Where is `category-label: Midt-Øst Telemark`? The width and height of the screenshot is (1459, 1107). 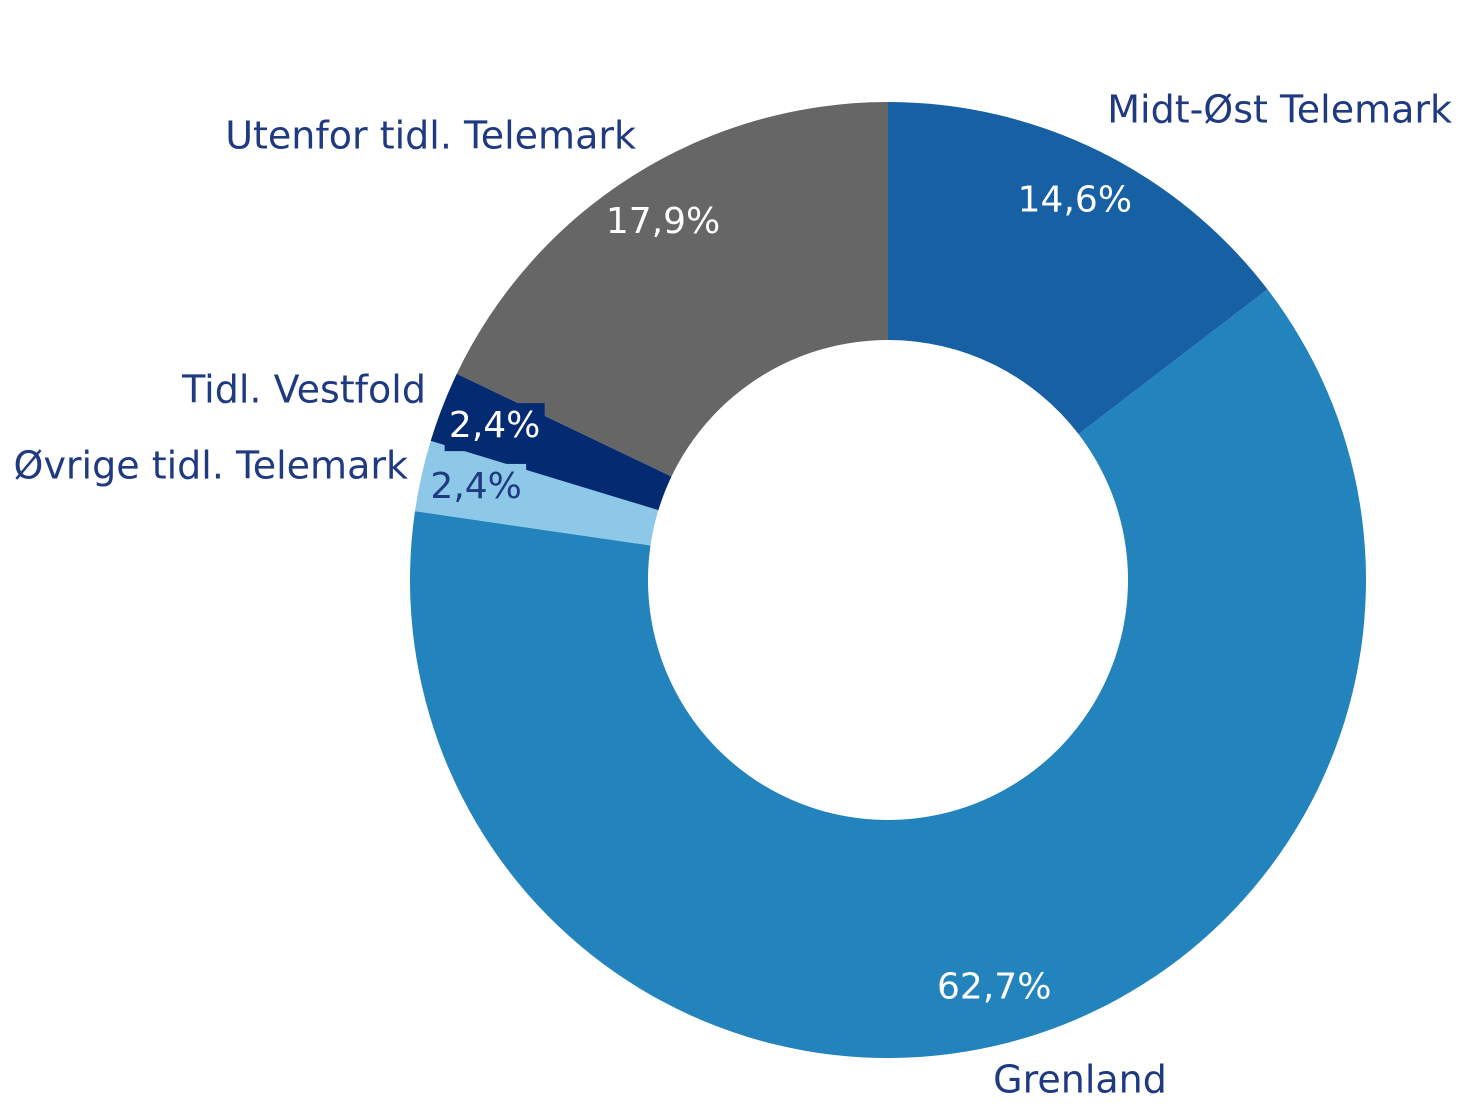
category-label: Midt-Øst Telemark is located at coordinates (1279, 110).